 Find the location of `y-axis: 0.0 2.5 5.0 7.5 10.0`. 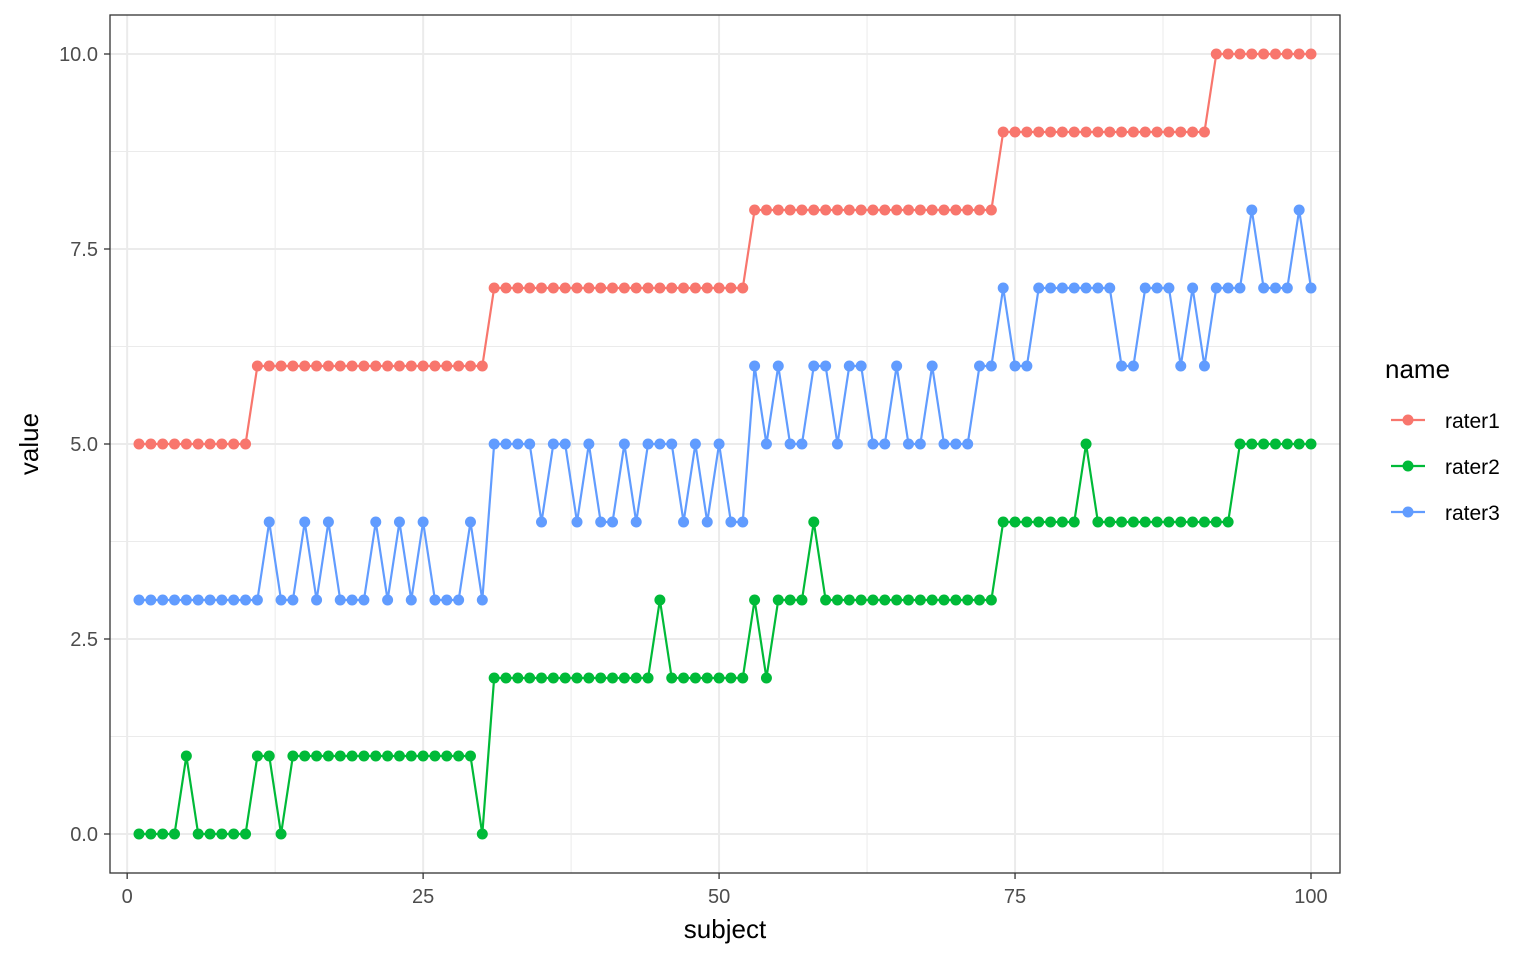

y-axis: 0.0 2.5 5.0 7.5 10.0 is located at coordinates (84, 445).